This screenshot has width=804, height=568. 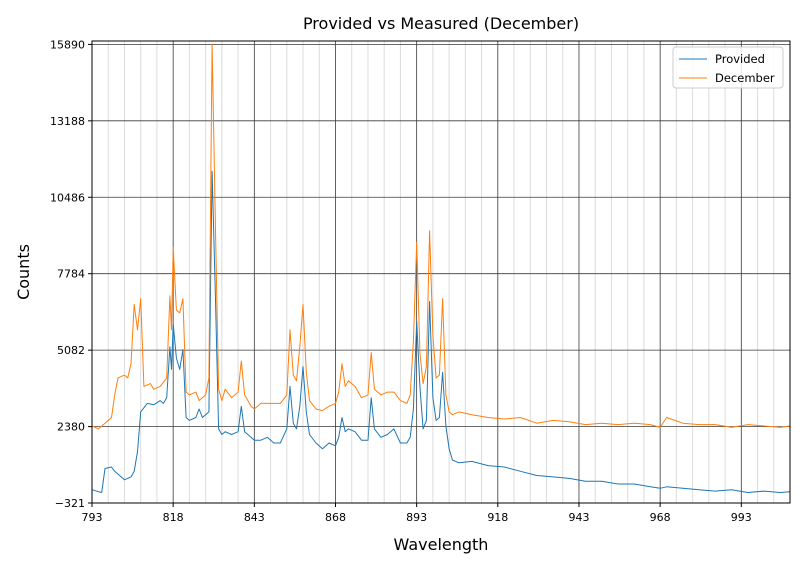 What do you see at coordinates (741, 517) in the screenshot?
I see `x-tick-label: 993` at bounding box center [741, 517].